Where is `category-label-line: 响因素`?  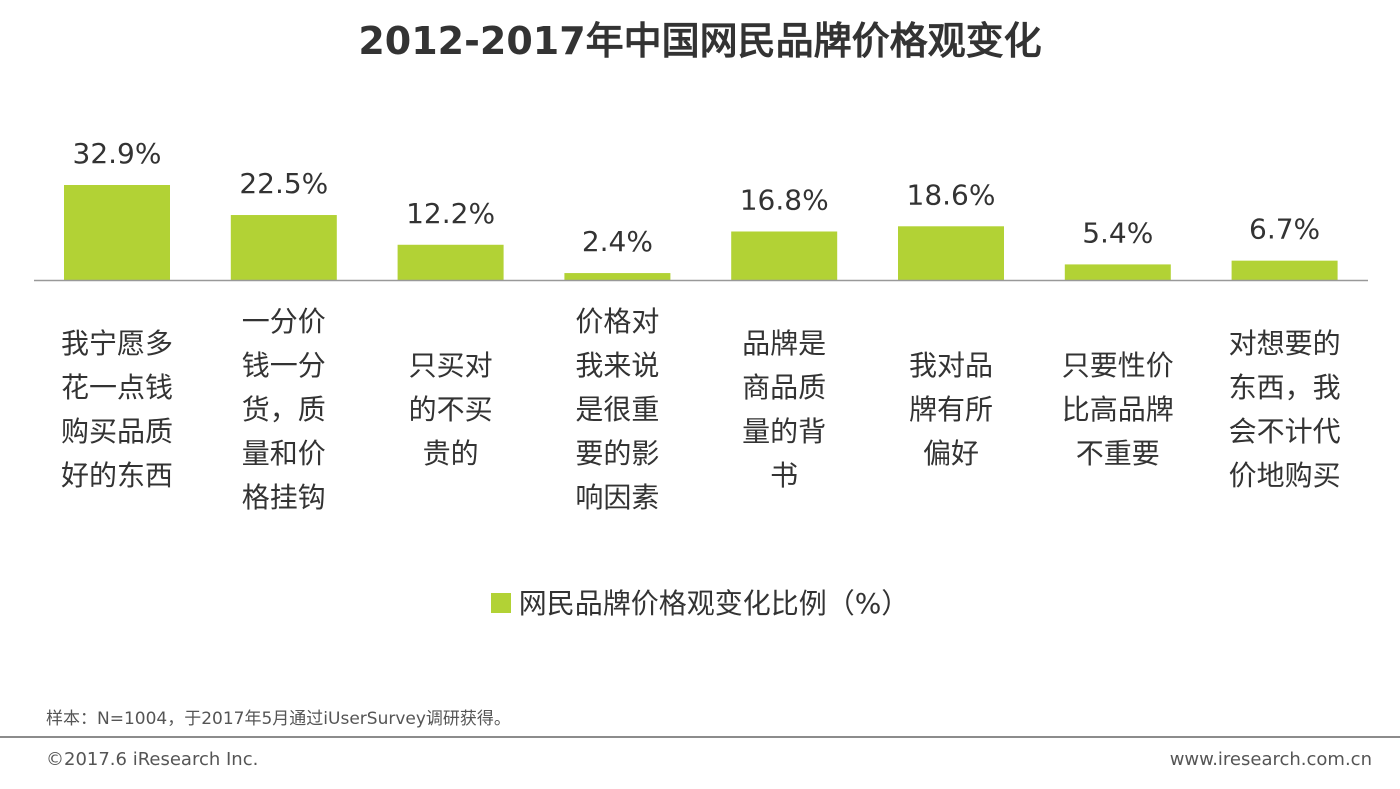
category-label-line: 响因素 is located at coordinates (617, 497).